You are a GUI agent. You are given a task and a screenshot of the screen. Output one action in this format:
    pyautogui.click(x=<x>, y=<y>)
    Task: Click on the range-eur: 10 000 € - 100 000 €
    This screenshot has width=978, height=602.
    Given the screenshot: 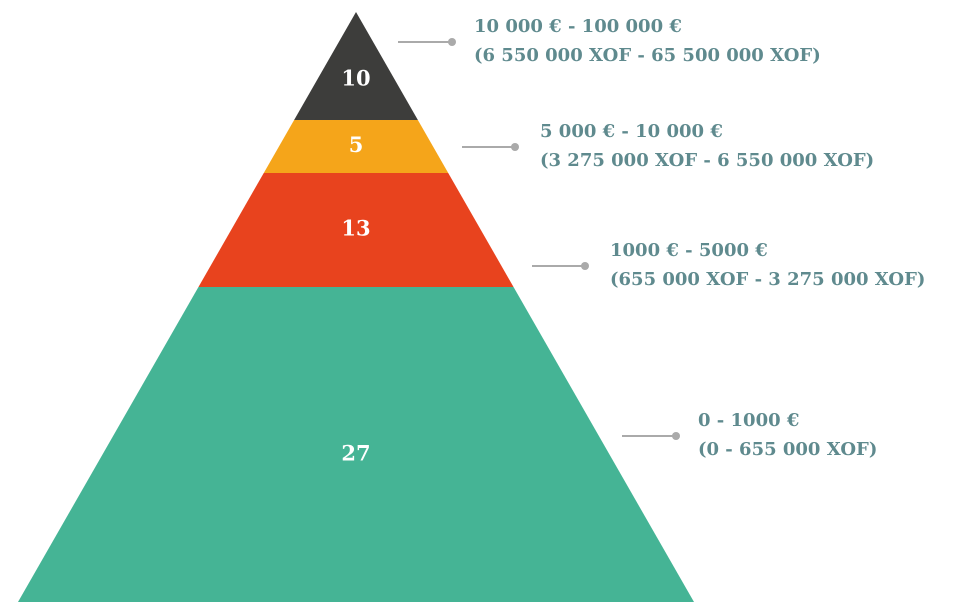 What is the action you would take?
    pyautogui.click(x=578, y=26)
    